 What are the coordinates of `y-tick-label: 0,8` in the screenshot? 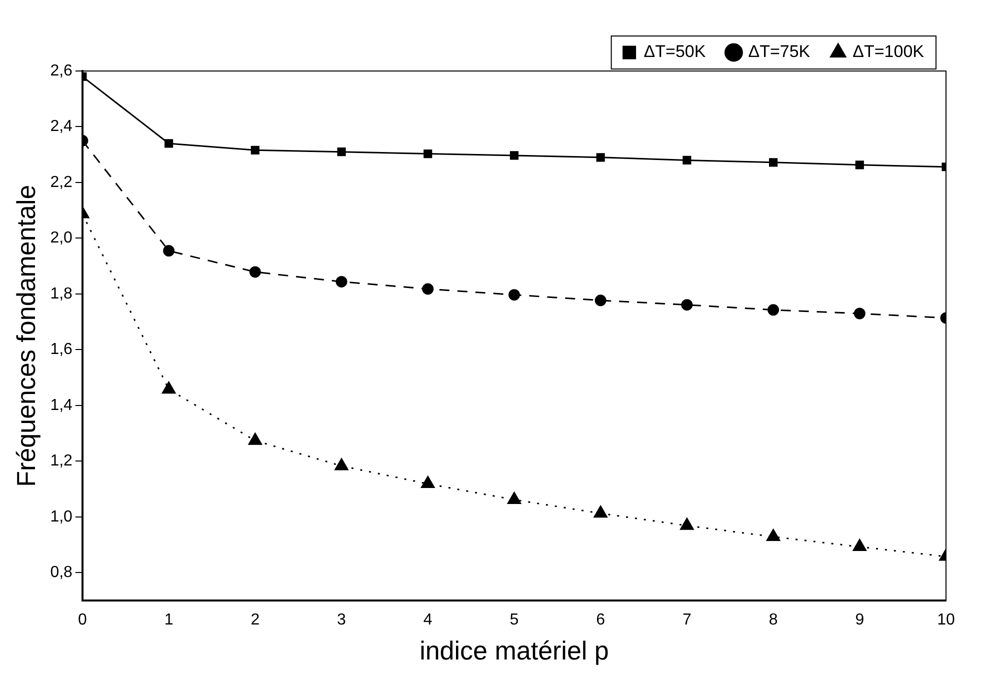 It's located at (61, 573).